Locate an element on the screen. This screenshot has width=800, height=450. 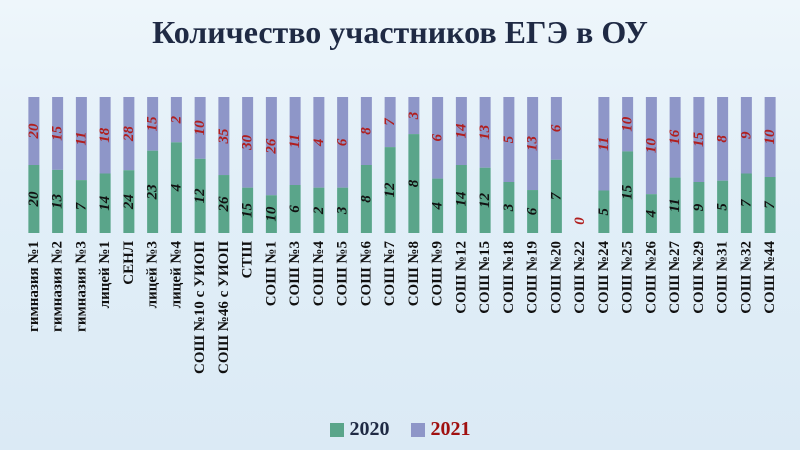
data-label-2021: 4 is located at coordinates (319, 142).